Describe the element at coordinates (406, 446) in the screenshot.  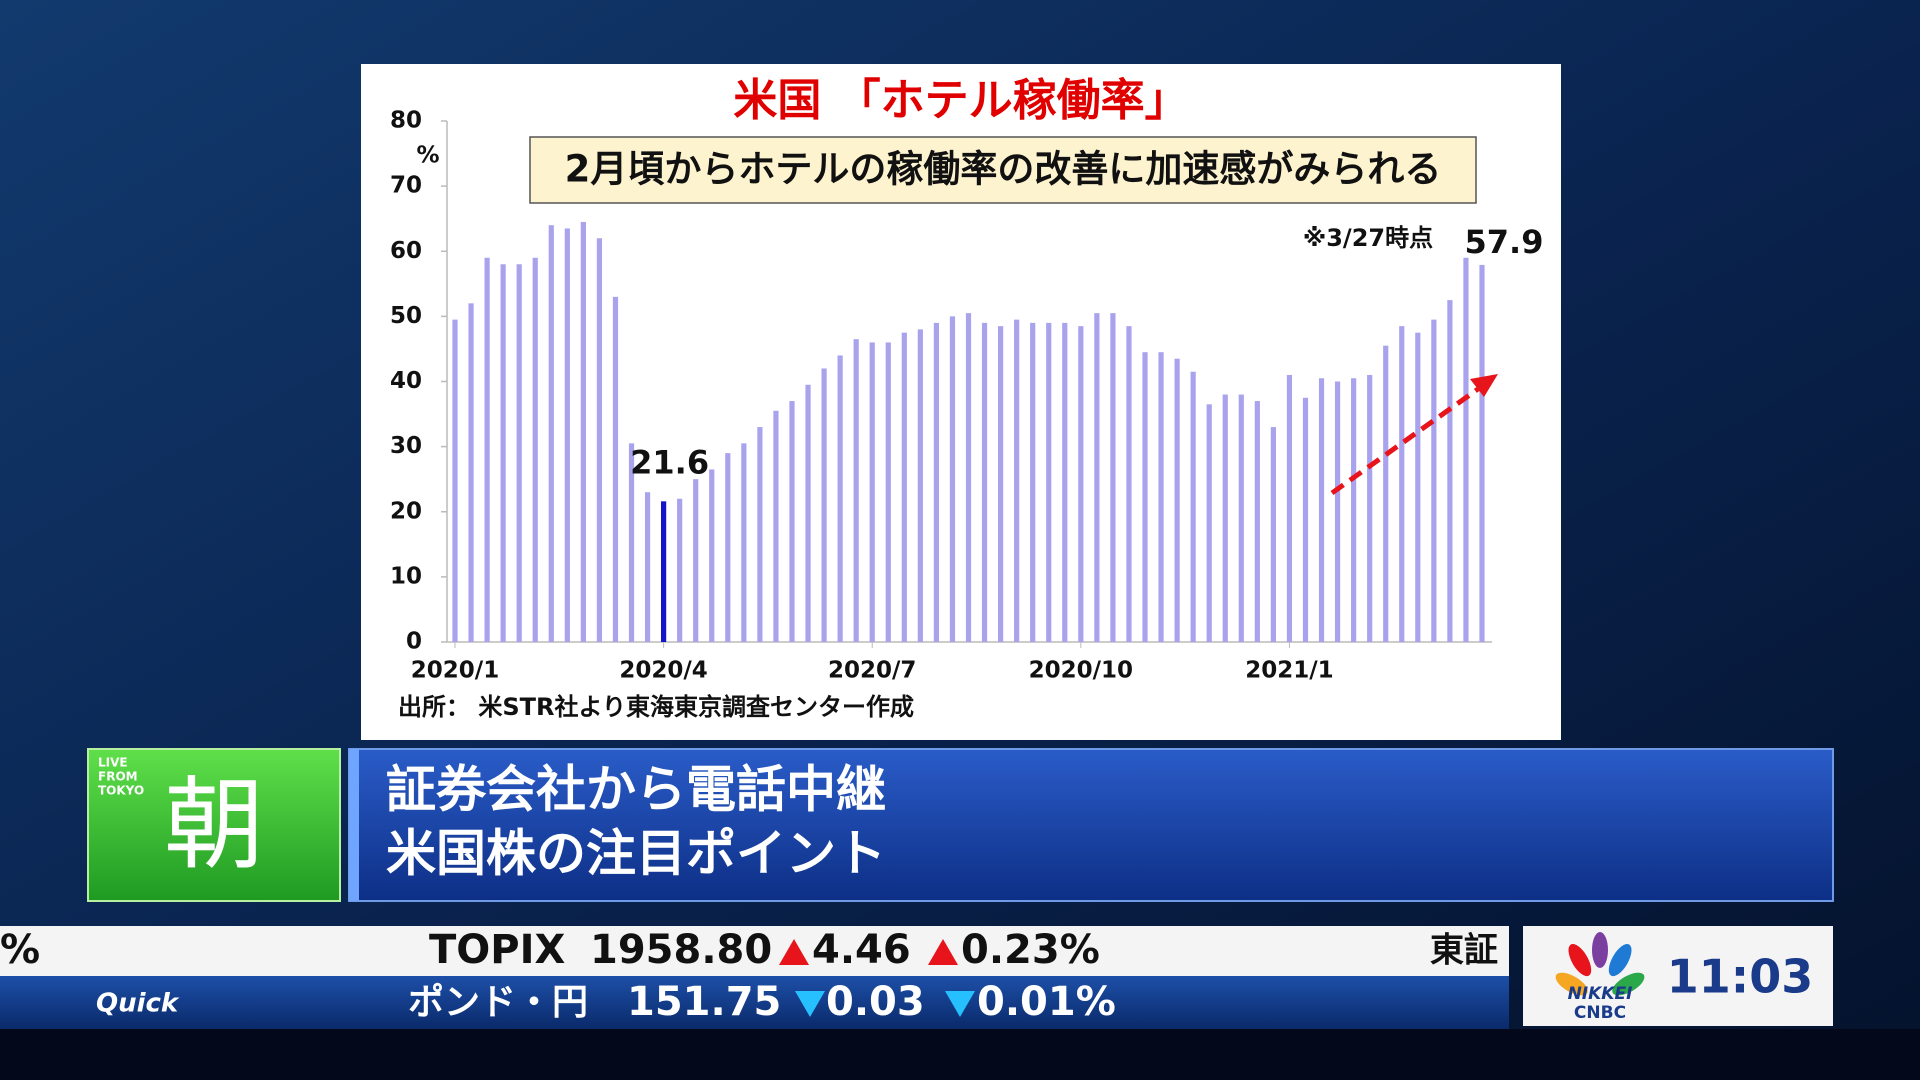
I see `y-tick-label: 30` at that location.